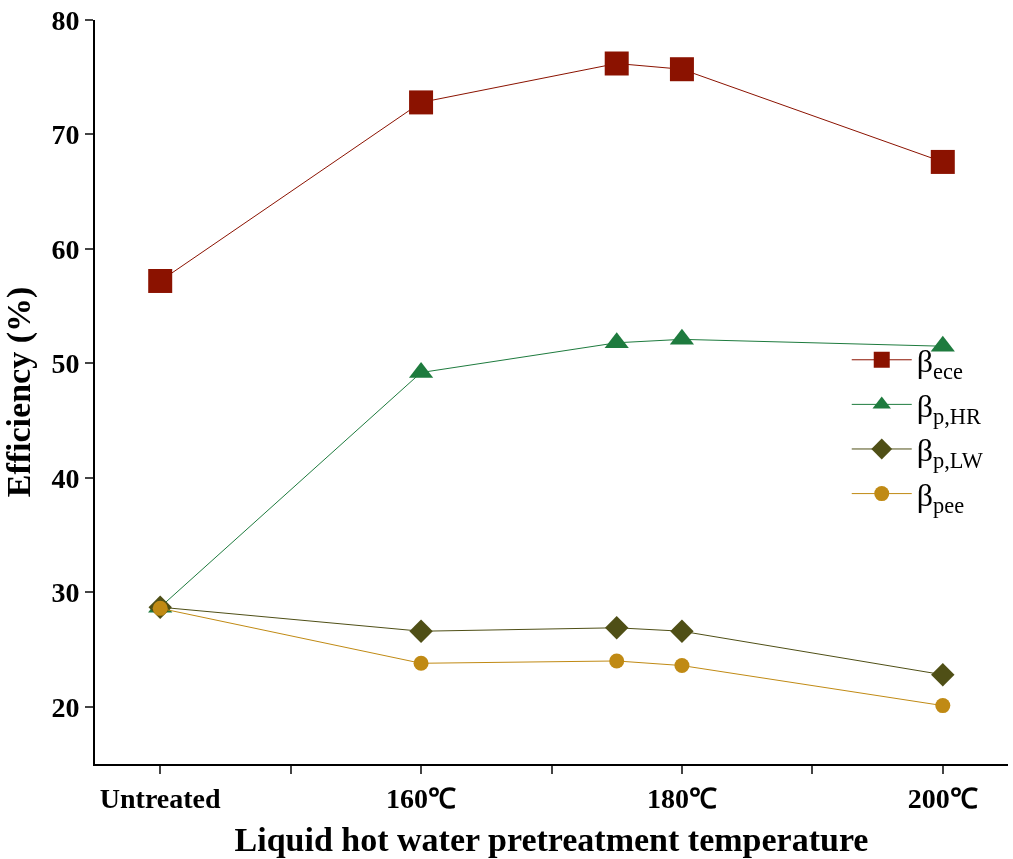 This screenshot has width=1013, height=859. What do you see at coordinates (942, 798) in the screenshot?
I see `x-tick-label: 200℃` at bounding box center [942, 798].